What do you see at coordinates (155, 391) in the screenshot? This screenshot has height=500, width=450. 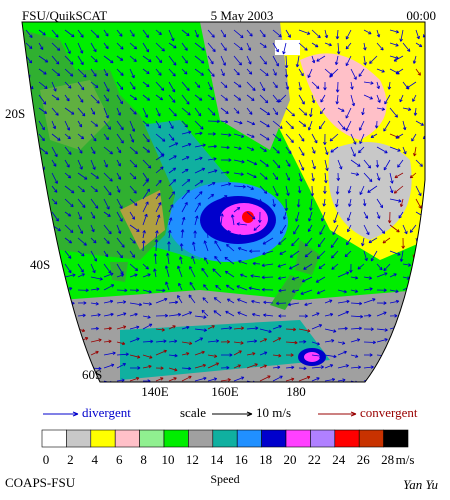 I see `lon-label: 140E` at bounding box center [155, 391].